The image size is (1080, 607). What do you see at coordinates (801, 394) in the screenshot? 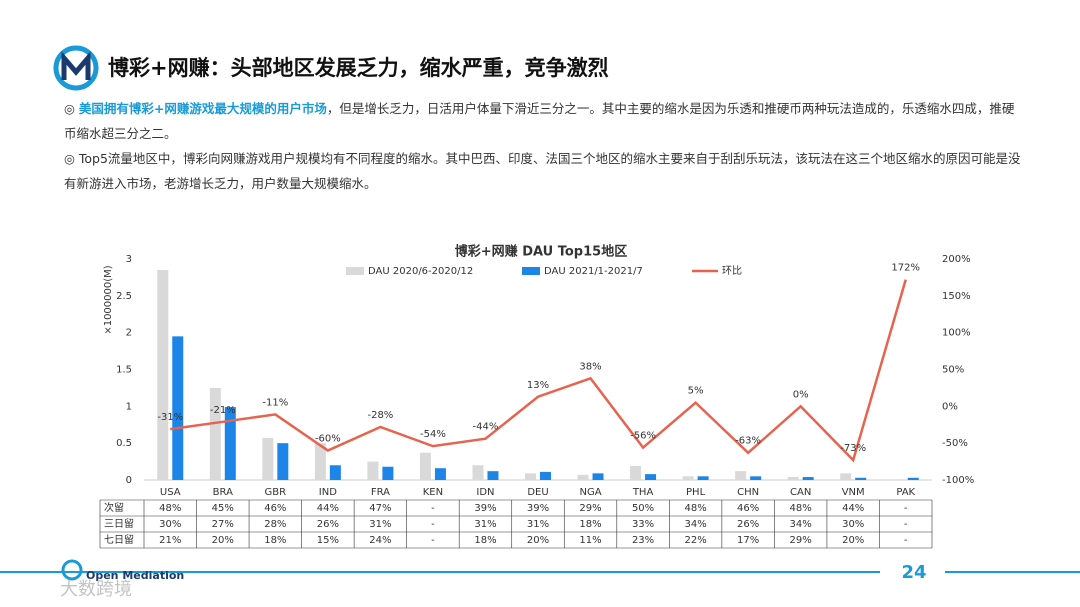
I see `data-label: 0%` at bounding box center [801, 394].